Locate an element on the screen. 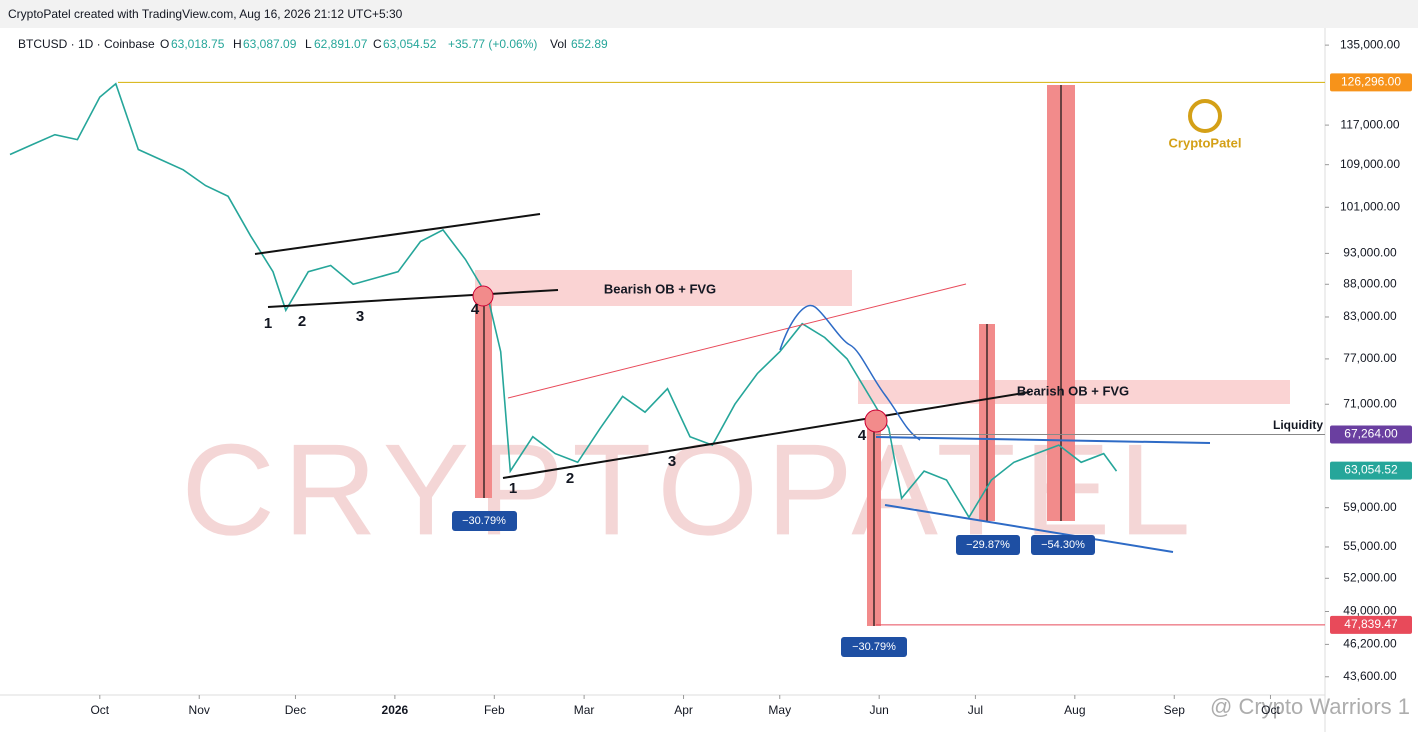  close: 63,054.52 is located at coordinates (410, 44).